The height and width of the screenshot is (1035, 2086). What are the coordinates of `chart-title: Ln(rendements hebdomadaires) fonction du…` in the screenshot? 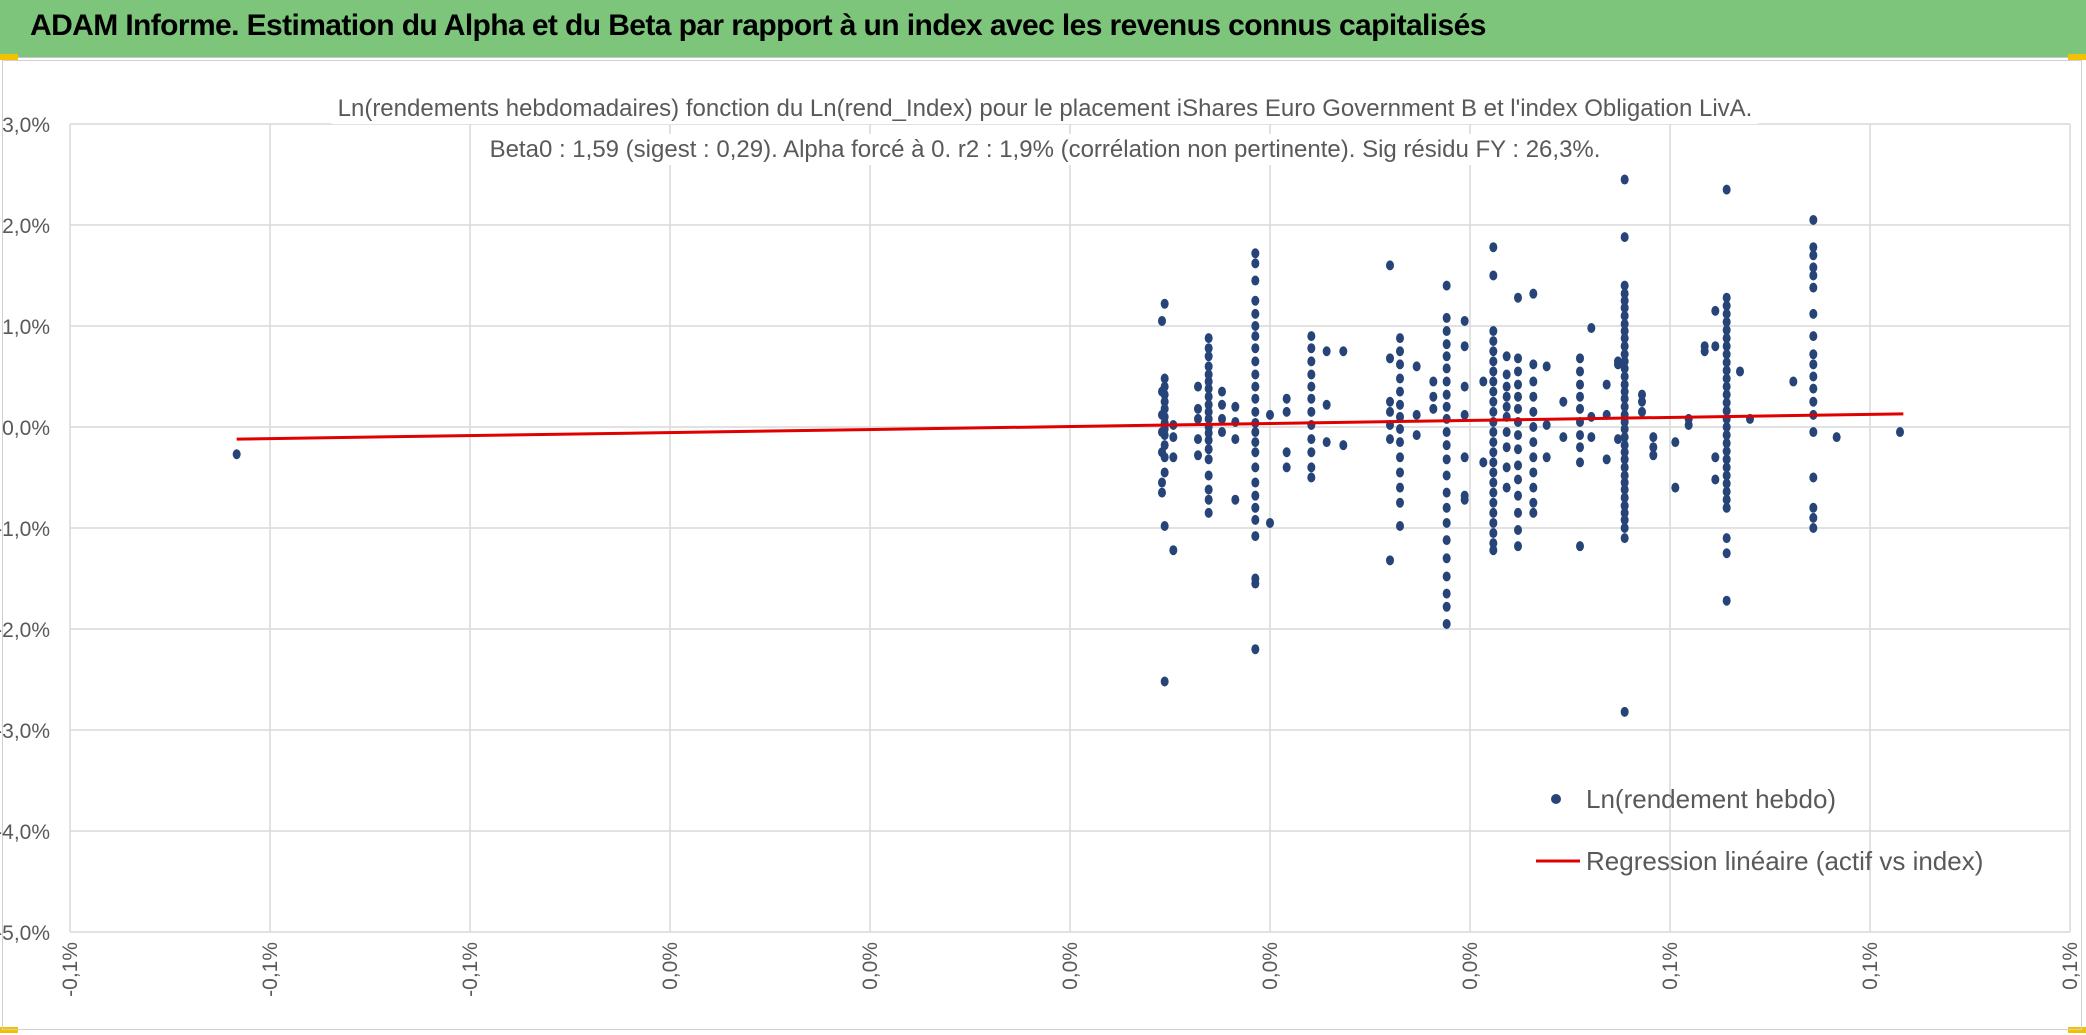 It's located at (1045, 108).